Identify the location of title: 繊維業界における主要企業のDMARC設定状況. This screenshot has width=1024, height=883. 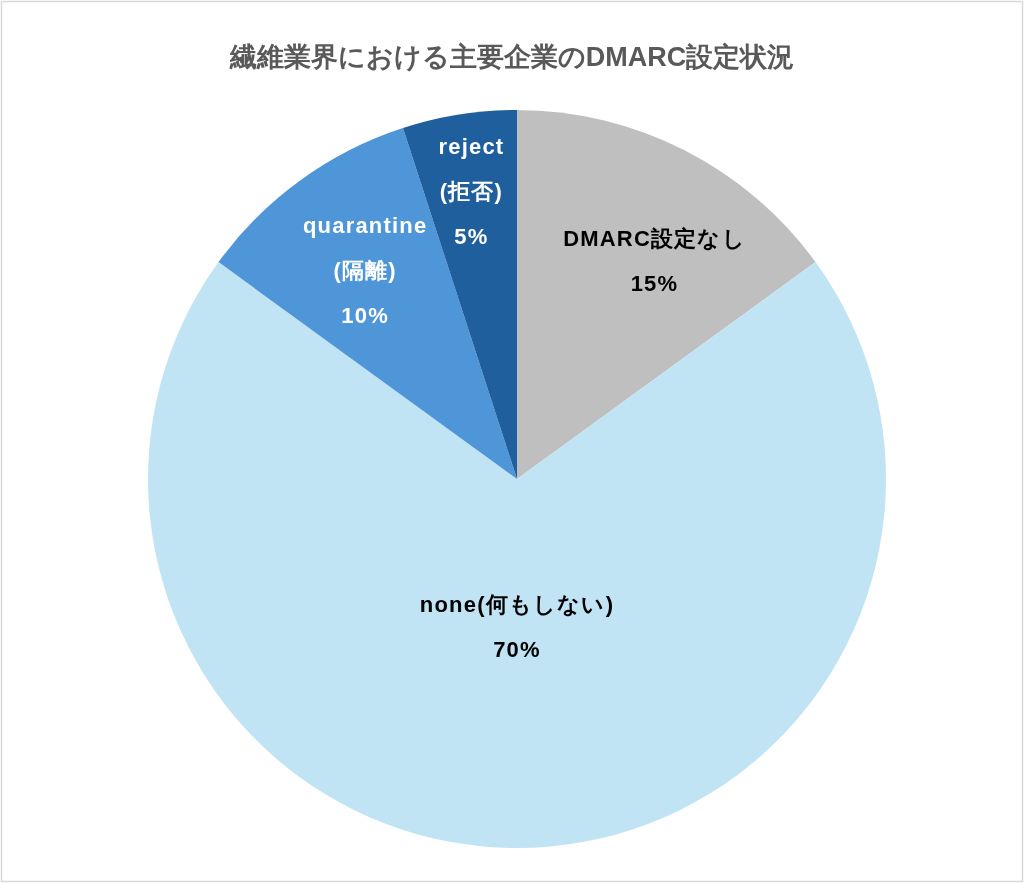
(512, 57).